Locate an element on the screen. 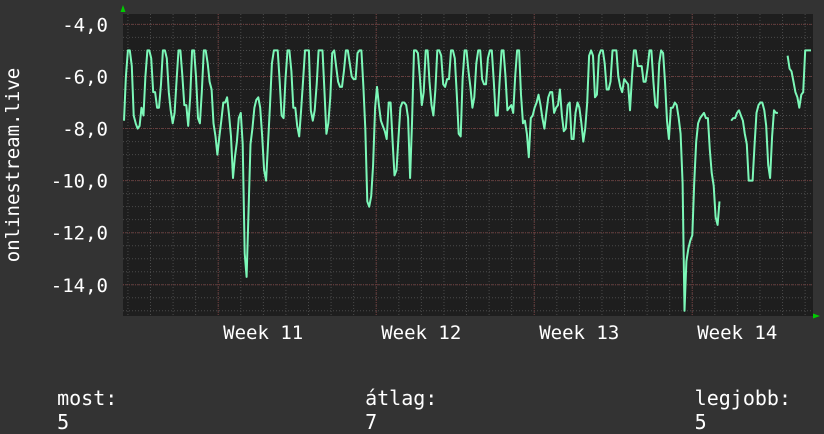 This screenshot has width=824, height=434. y-tick-label: -14,0 is located at coordinates (79, 286).